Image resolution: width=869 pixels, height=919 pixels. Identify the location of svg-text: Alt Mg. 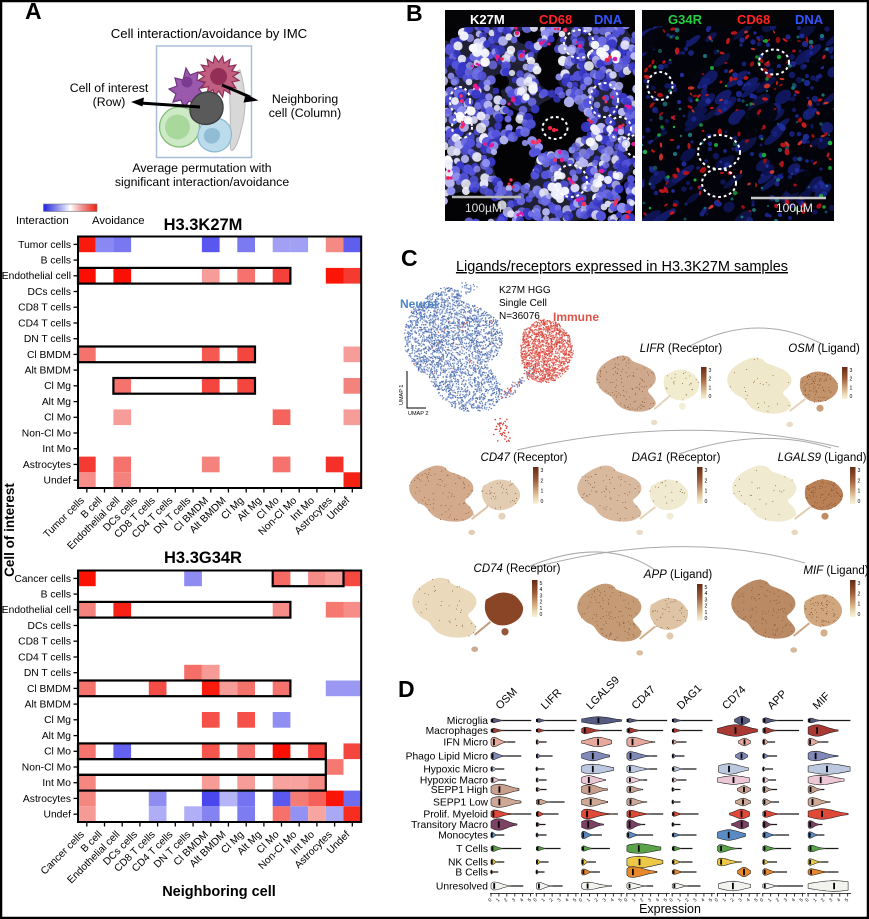
(56, 402).